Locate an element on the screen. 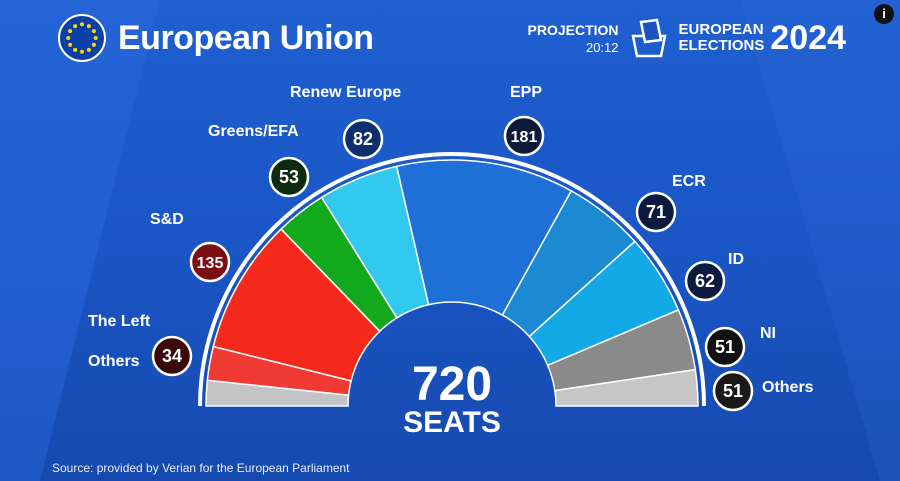  seat-badge-renew-europe is located at coordinates (363, 139).